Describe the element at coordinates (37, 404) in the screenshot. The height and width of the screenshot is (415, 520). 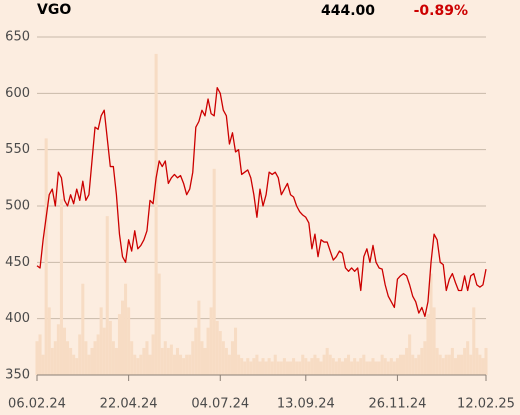
I see `x-tick-label: 06.02.24` at that location.